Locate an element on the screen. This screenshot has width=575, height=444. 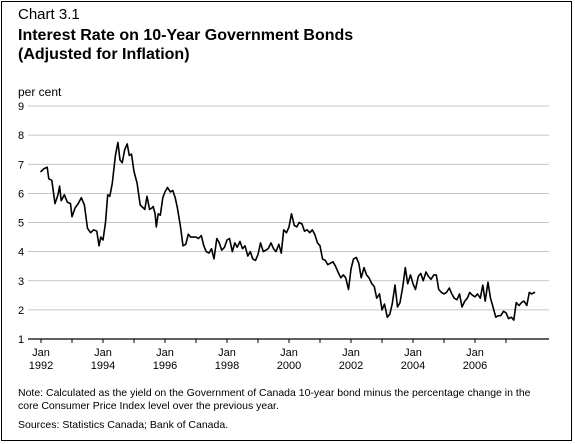
y-axis-unit-label: per cent is located at coordinates (40, 92).